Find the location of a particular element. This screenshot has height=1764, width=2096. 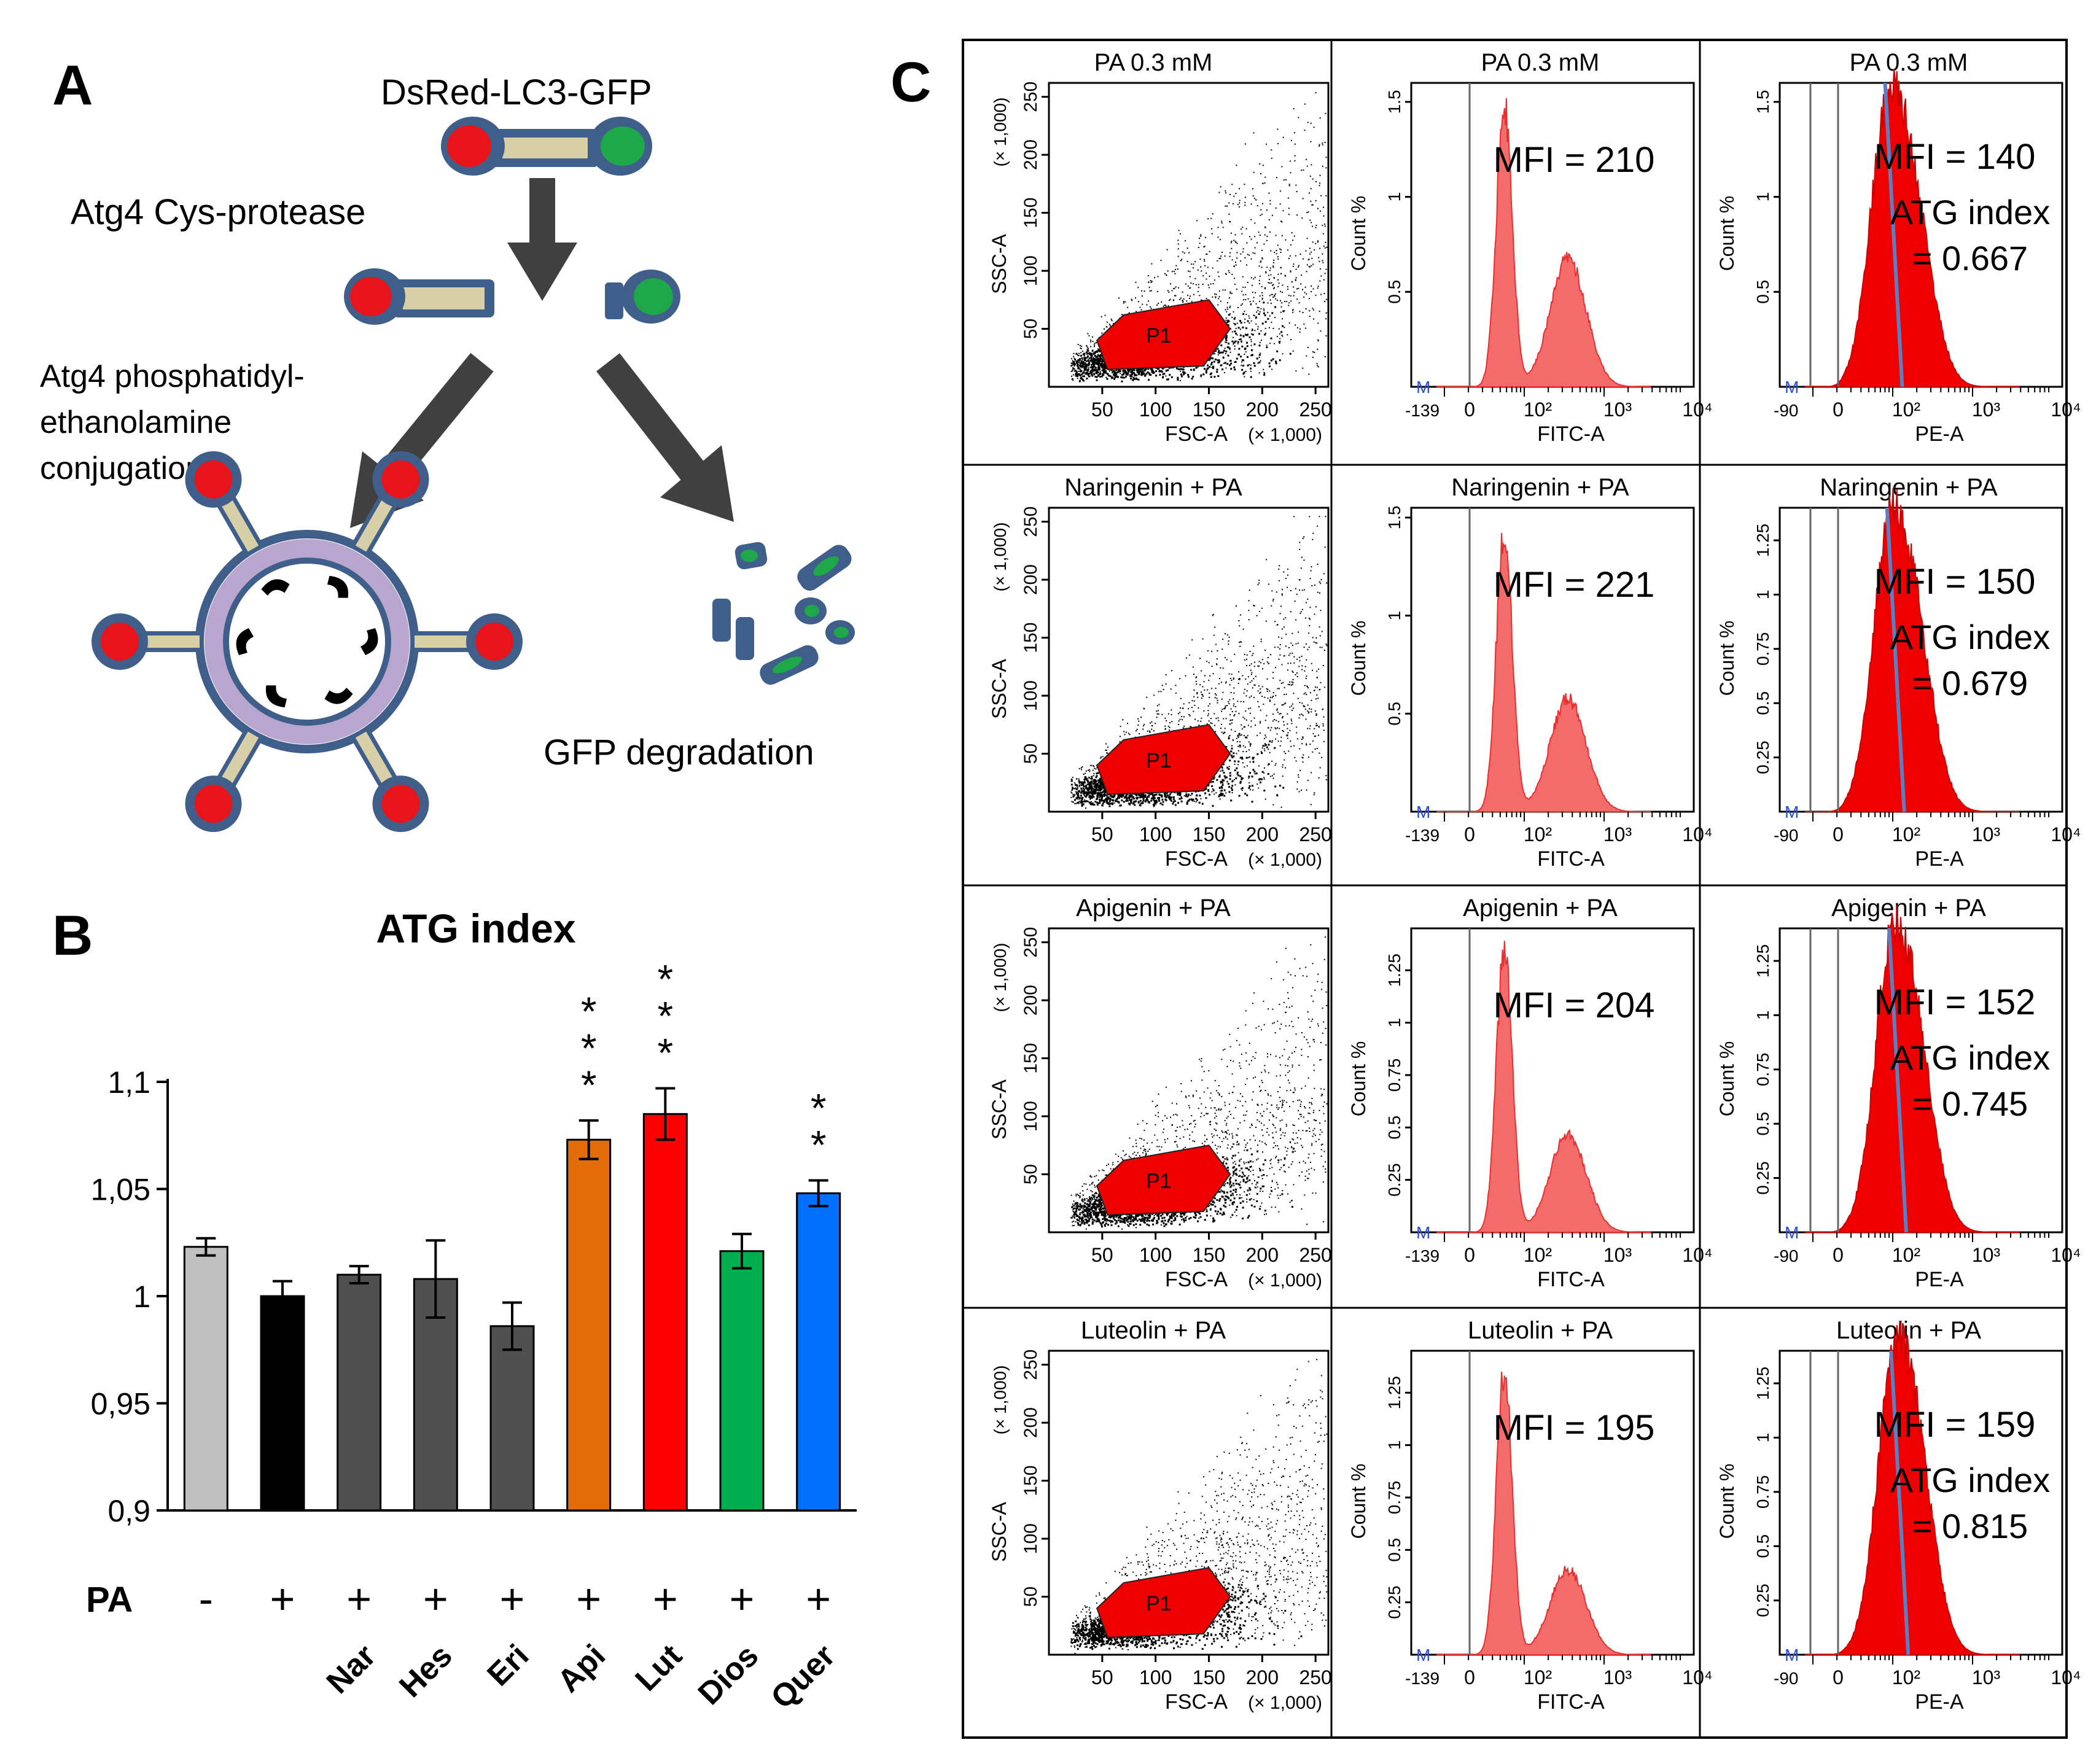

histogram-title: Apigenin + PA is located at coordinates (1540, 908).